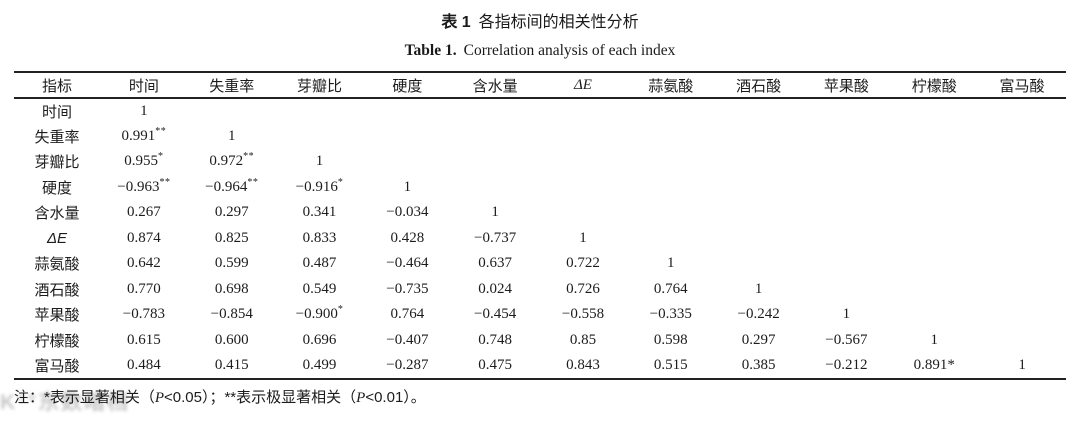 The width and height of the screenshot is (1080, 428). Describe the element at coordinates (320, 86) in the screenshot. I see `column-header: 芽瓣比` at that location.